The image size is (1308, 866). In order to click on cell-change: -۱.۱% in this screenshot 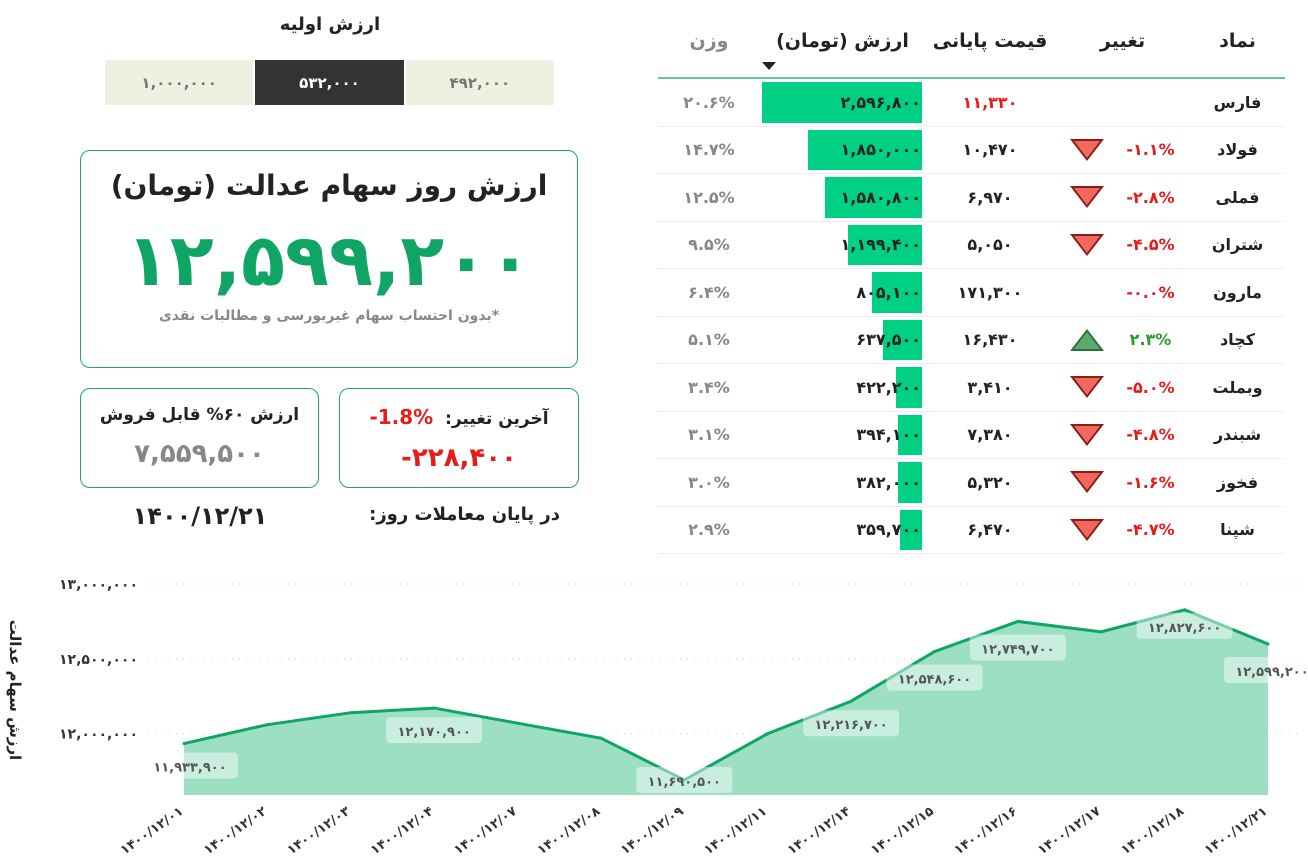, I will do `click(1150, 150)`.